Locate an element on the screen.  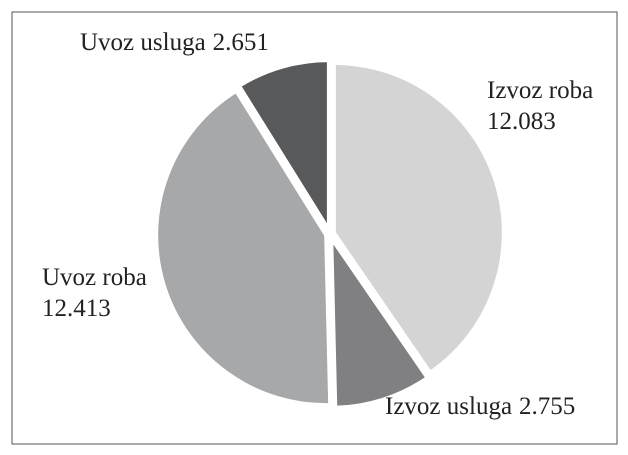
slice-name: Uvoz usluga is located at coordinates (143, 42).